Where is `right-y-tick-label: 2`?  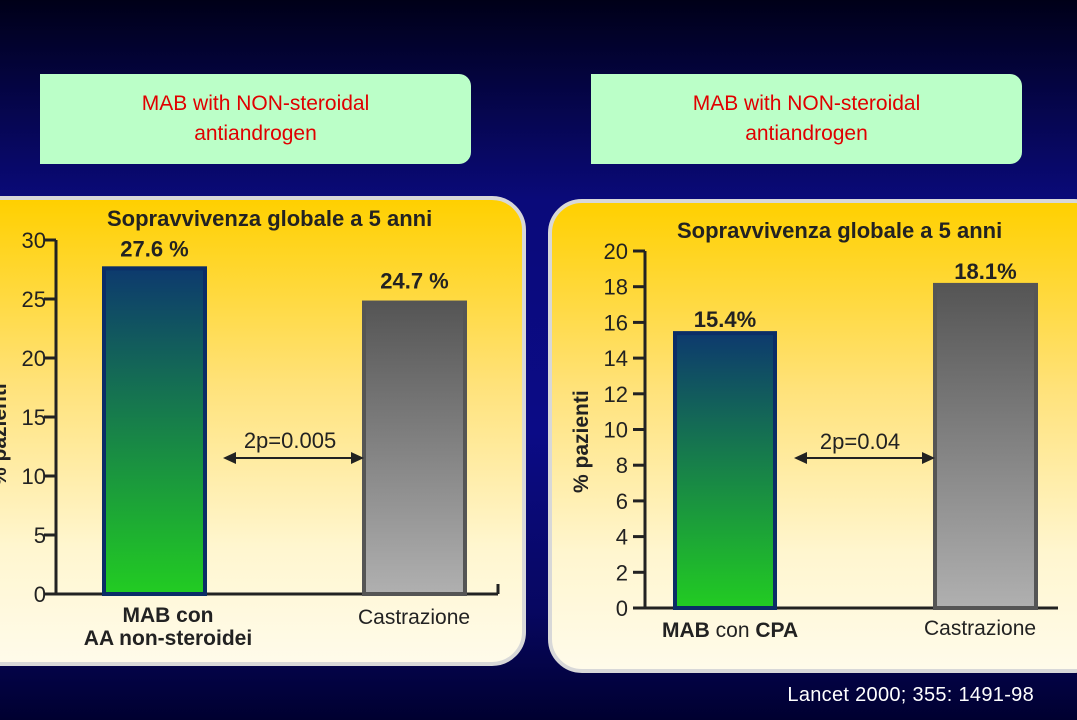
right-y-tick-label: 2 is located at coordinates (622, 572).